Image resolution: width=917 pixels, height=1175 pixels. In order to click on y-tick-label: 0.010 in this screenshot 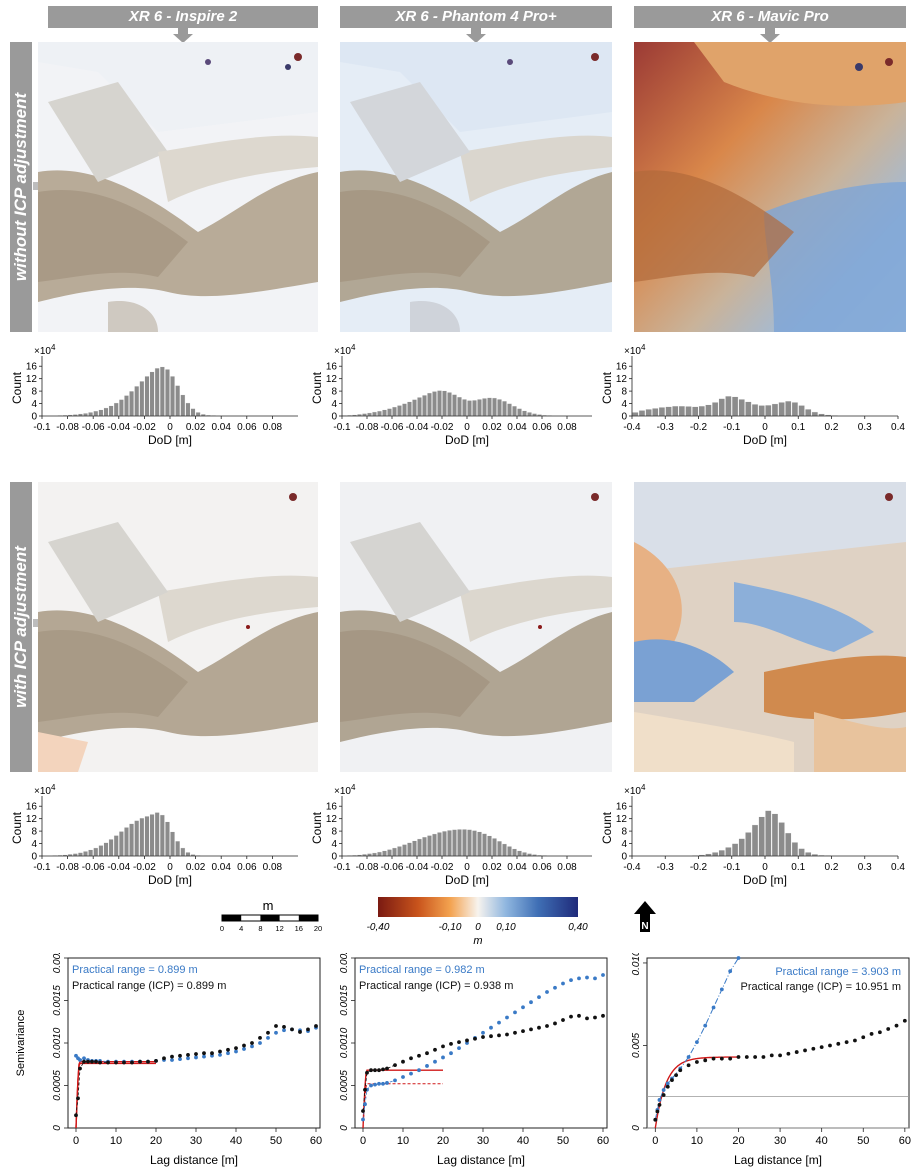, I will do `click(636, 964)`.